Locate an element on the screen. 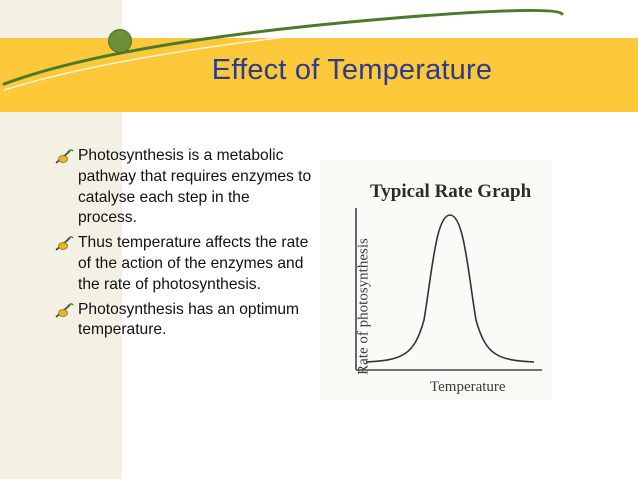 The height and width of the screenshot is (479, 638). rate-graph is located at coordinates (448, 289).